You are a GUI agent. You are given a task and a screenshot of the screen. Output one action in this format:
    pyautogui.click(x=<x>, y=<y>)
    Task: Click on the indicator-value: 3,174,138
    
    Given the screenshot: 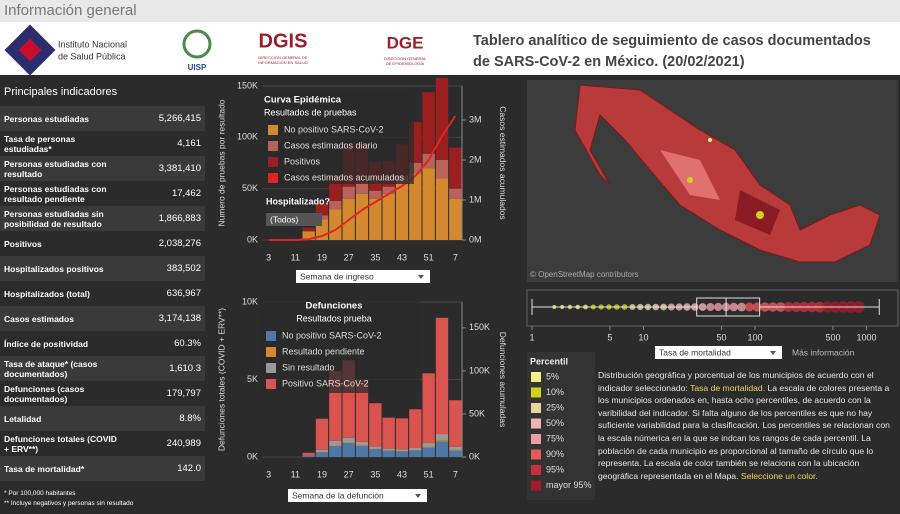 What is the action you would take?
    pyautogui.click(x=179, y=318)
    